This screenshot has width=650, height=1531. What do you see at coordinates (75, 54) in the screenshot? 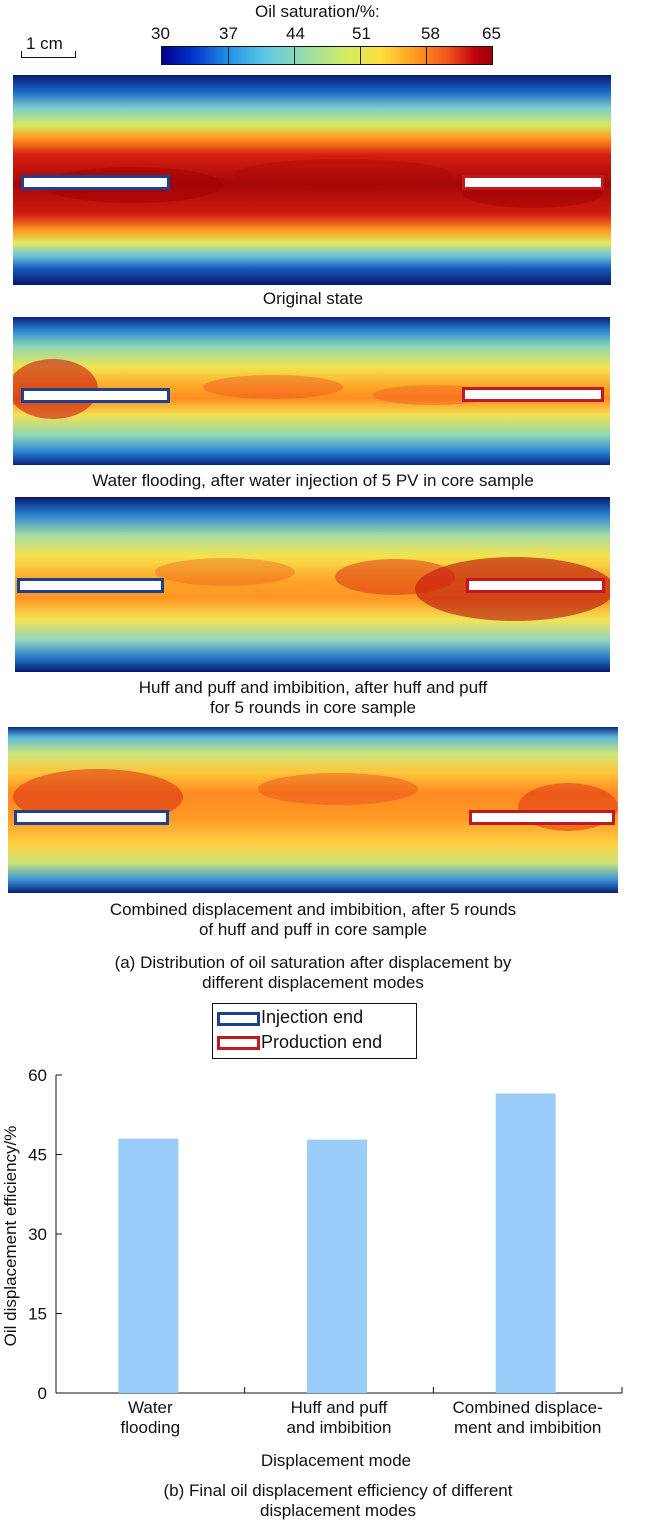
I see `scale-bar-tick-right` at bounding box center [75, 54].